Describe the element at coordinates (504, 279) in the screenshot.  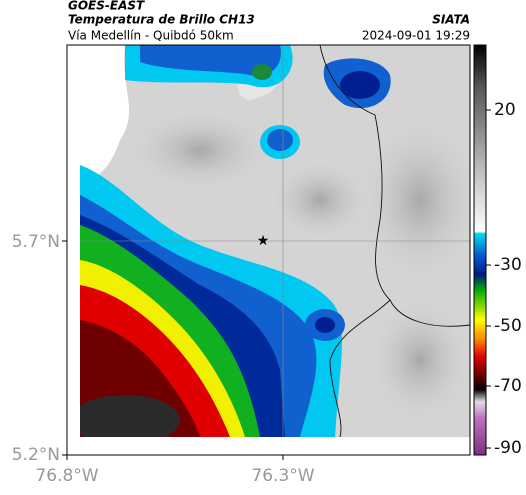
I see `colorbar-ticks: 20 -30 -50 -70 -90` at that location.